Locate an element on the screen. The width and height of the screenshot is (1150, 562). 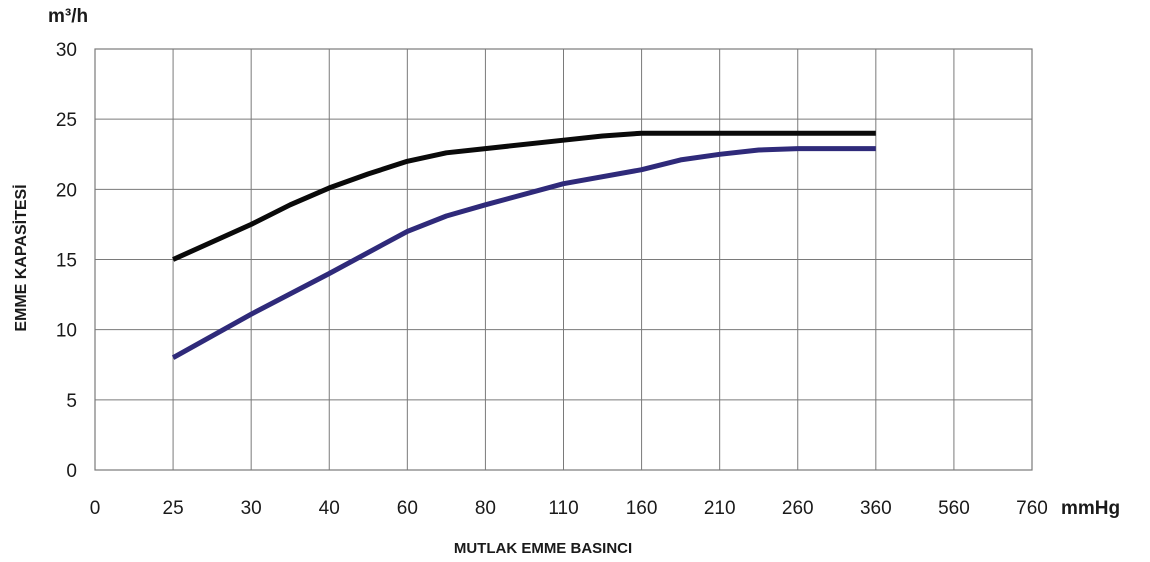
x-unit-label: mmHg is located at coordinates (1090, 508).